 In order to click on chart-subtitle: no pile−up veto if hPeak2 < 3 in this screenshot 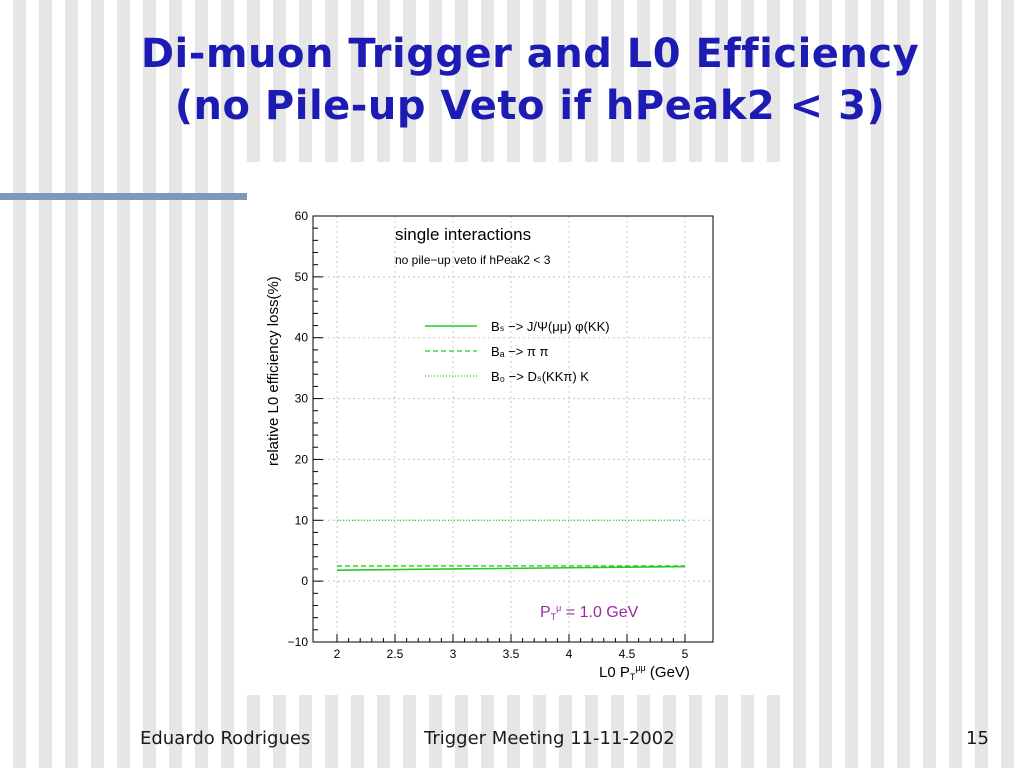, I will do `click(473, 260)`.